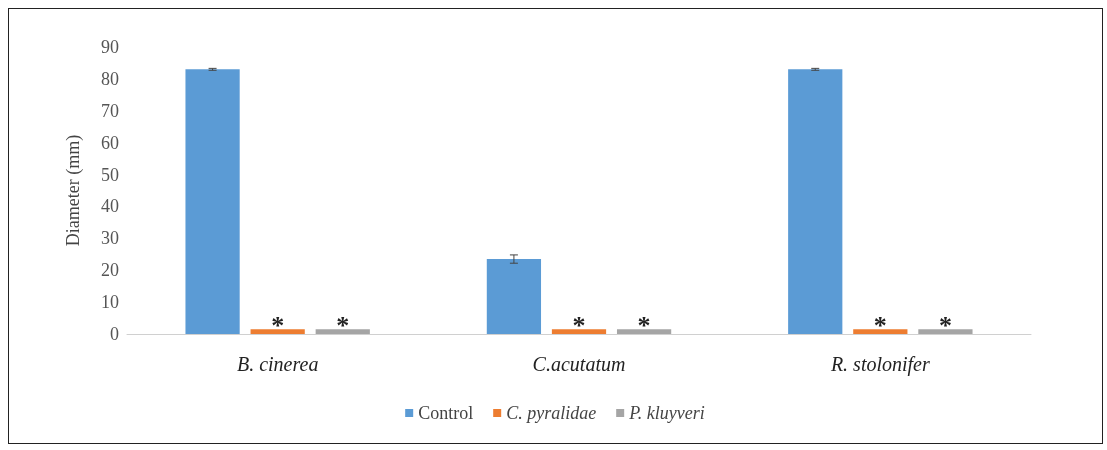 The image size is (1107, 450). What do you see at coordinates (579, 364) in the screenshot?
I see `x-tick-label: C.acutatum` at bounding box center [579, 364].